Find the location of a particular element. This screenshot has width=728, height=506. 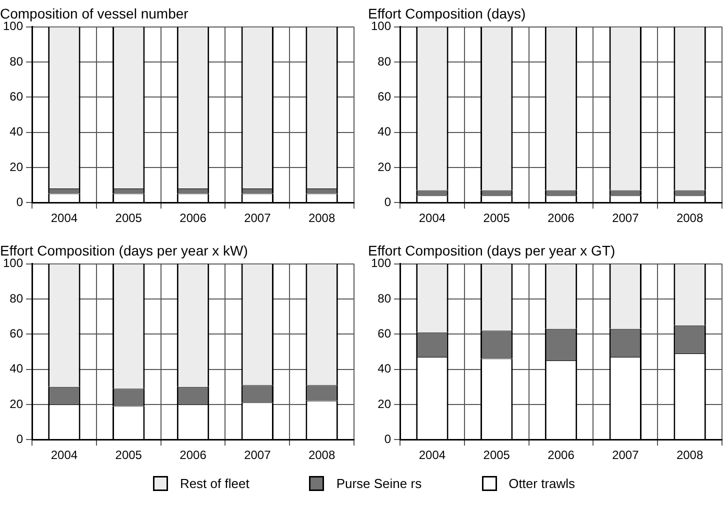

legend-label: Otter trawls is located at coordinates (542, 483).